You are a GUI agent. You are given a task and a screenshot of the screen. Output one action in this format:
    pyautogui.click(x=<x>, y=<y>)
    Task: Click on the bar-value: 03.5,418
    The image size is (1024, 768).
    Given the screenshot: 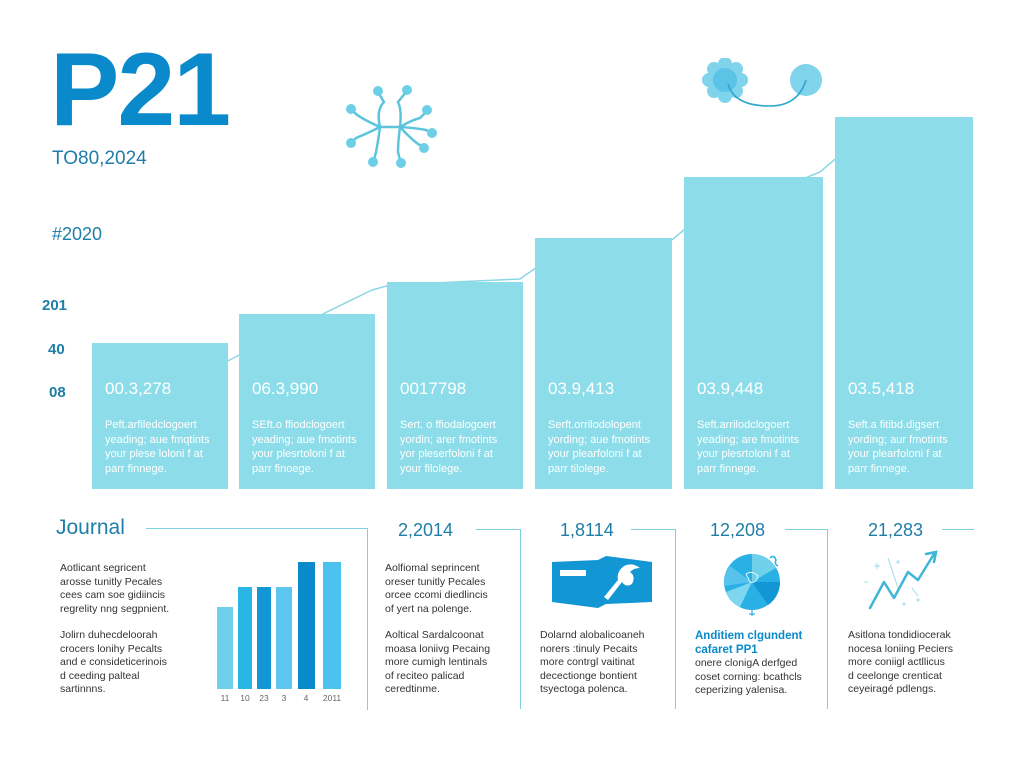 What is the action you would take?
    pyautogui.click(x=881, y=388)
    